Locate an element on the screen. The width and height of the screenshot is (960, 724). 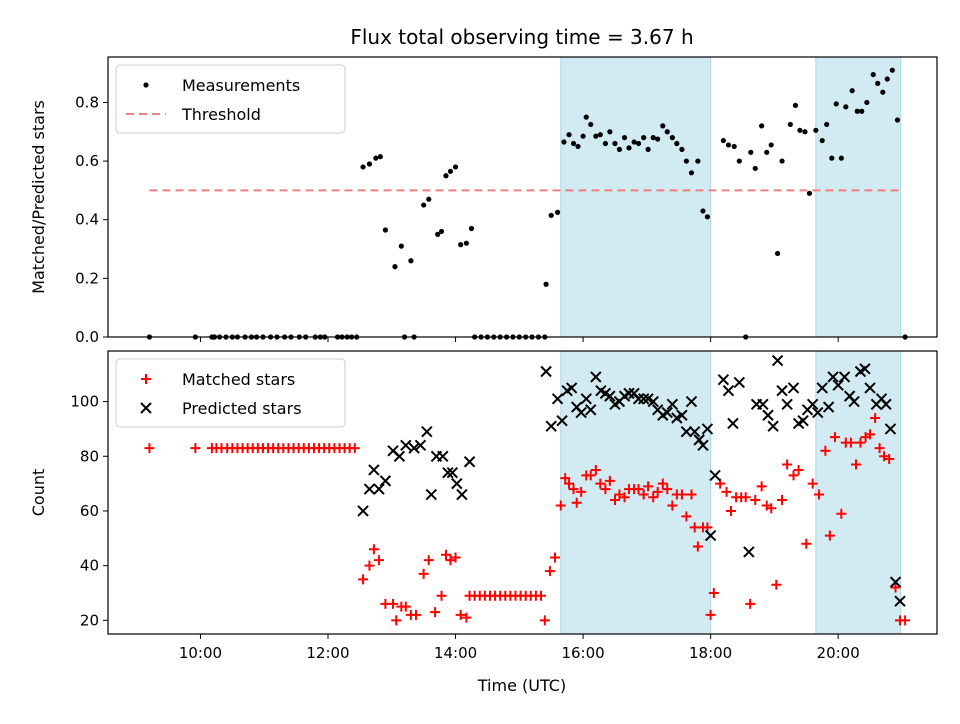
x-tick-label: 14:00 is located at coordinates (455, 653).